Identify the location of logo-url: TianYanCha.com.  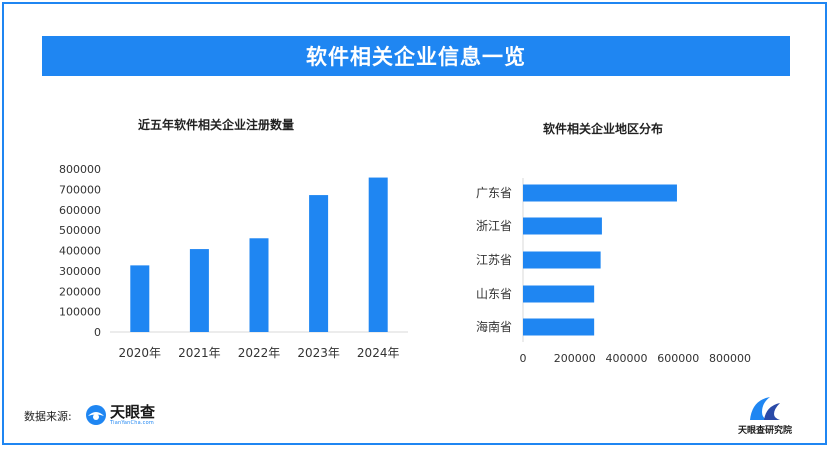
(132, 422).